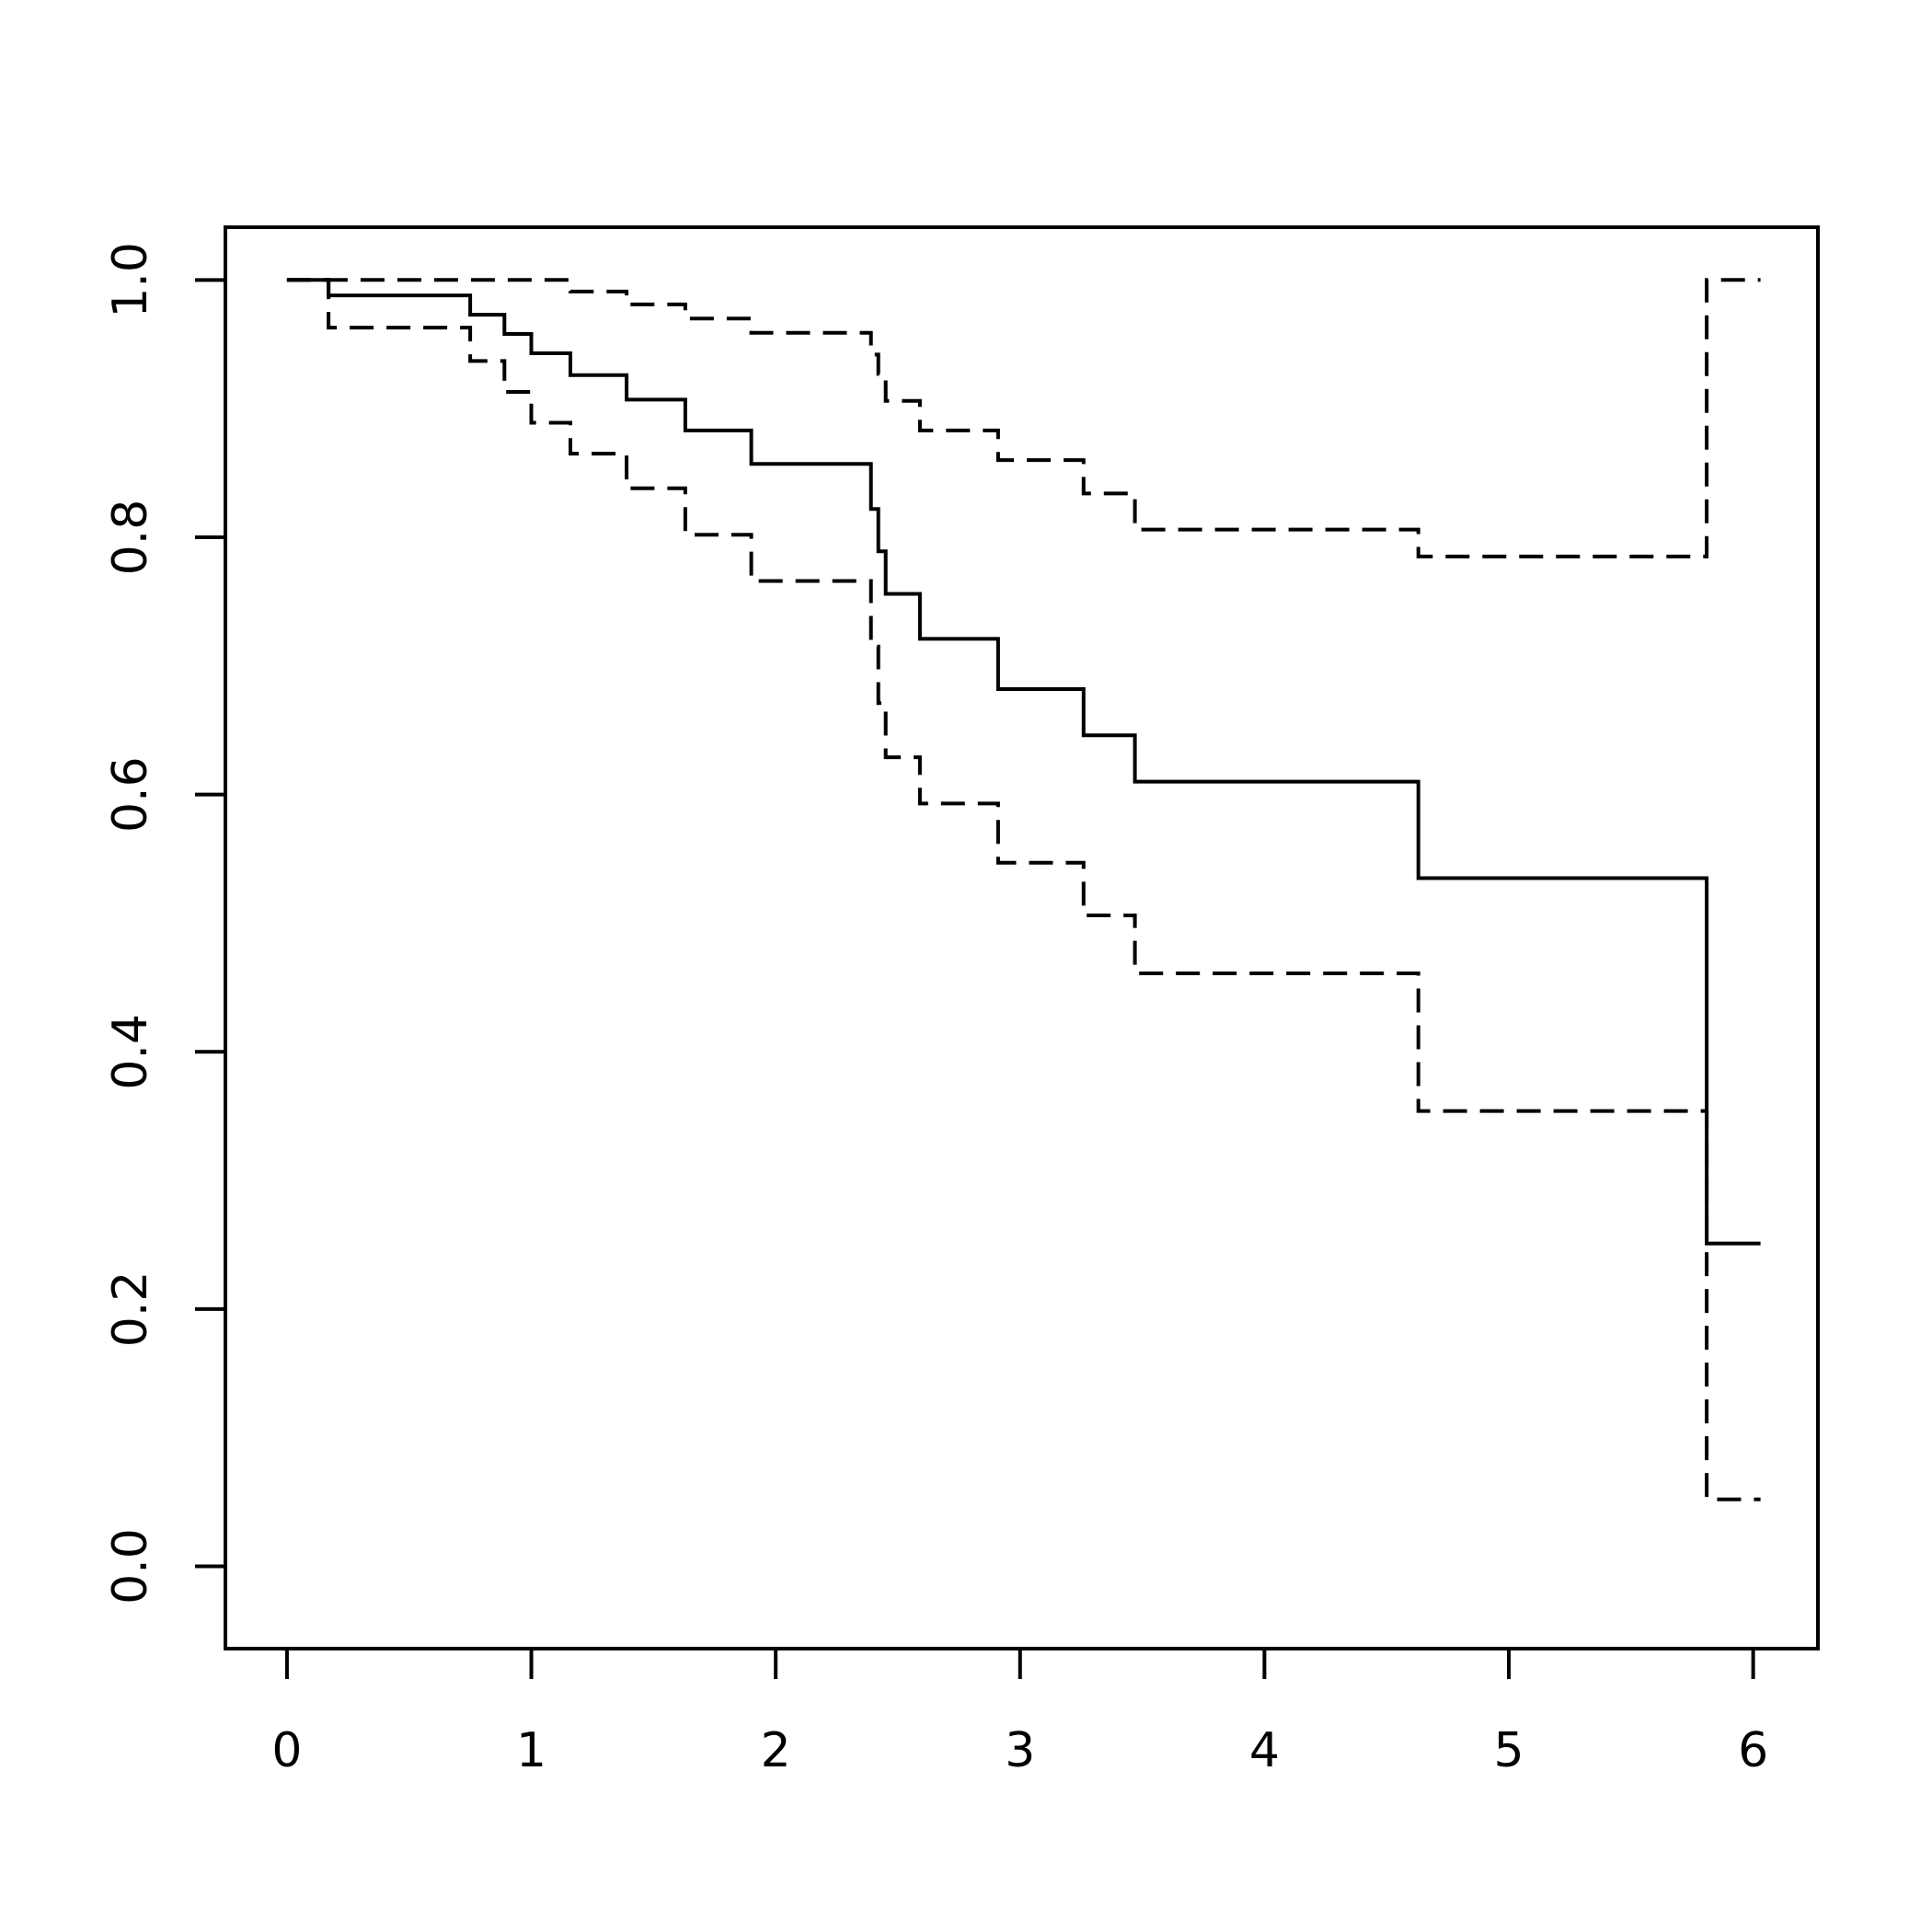  What do you see at coordinates (531, 1750) in the screenshot?
I see `x-axis-tick-label: 1` at bounding box center [531, 1750].